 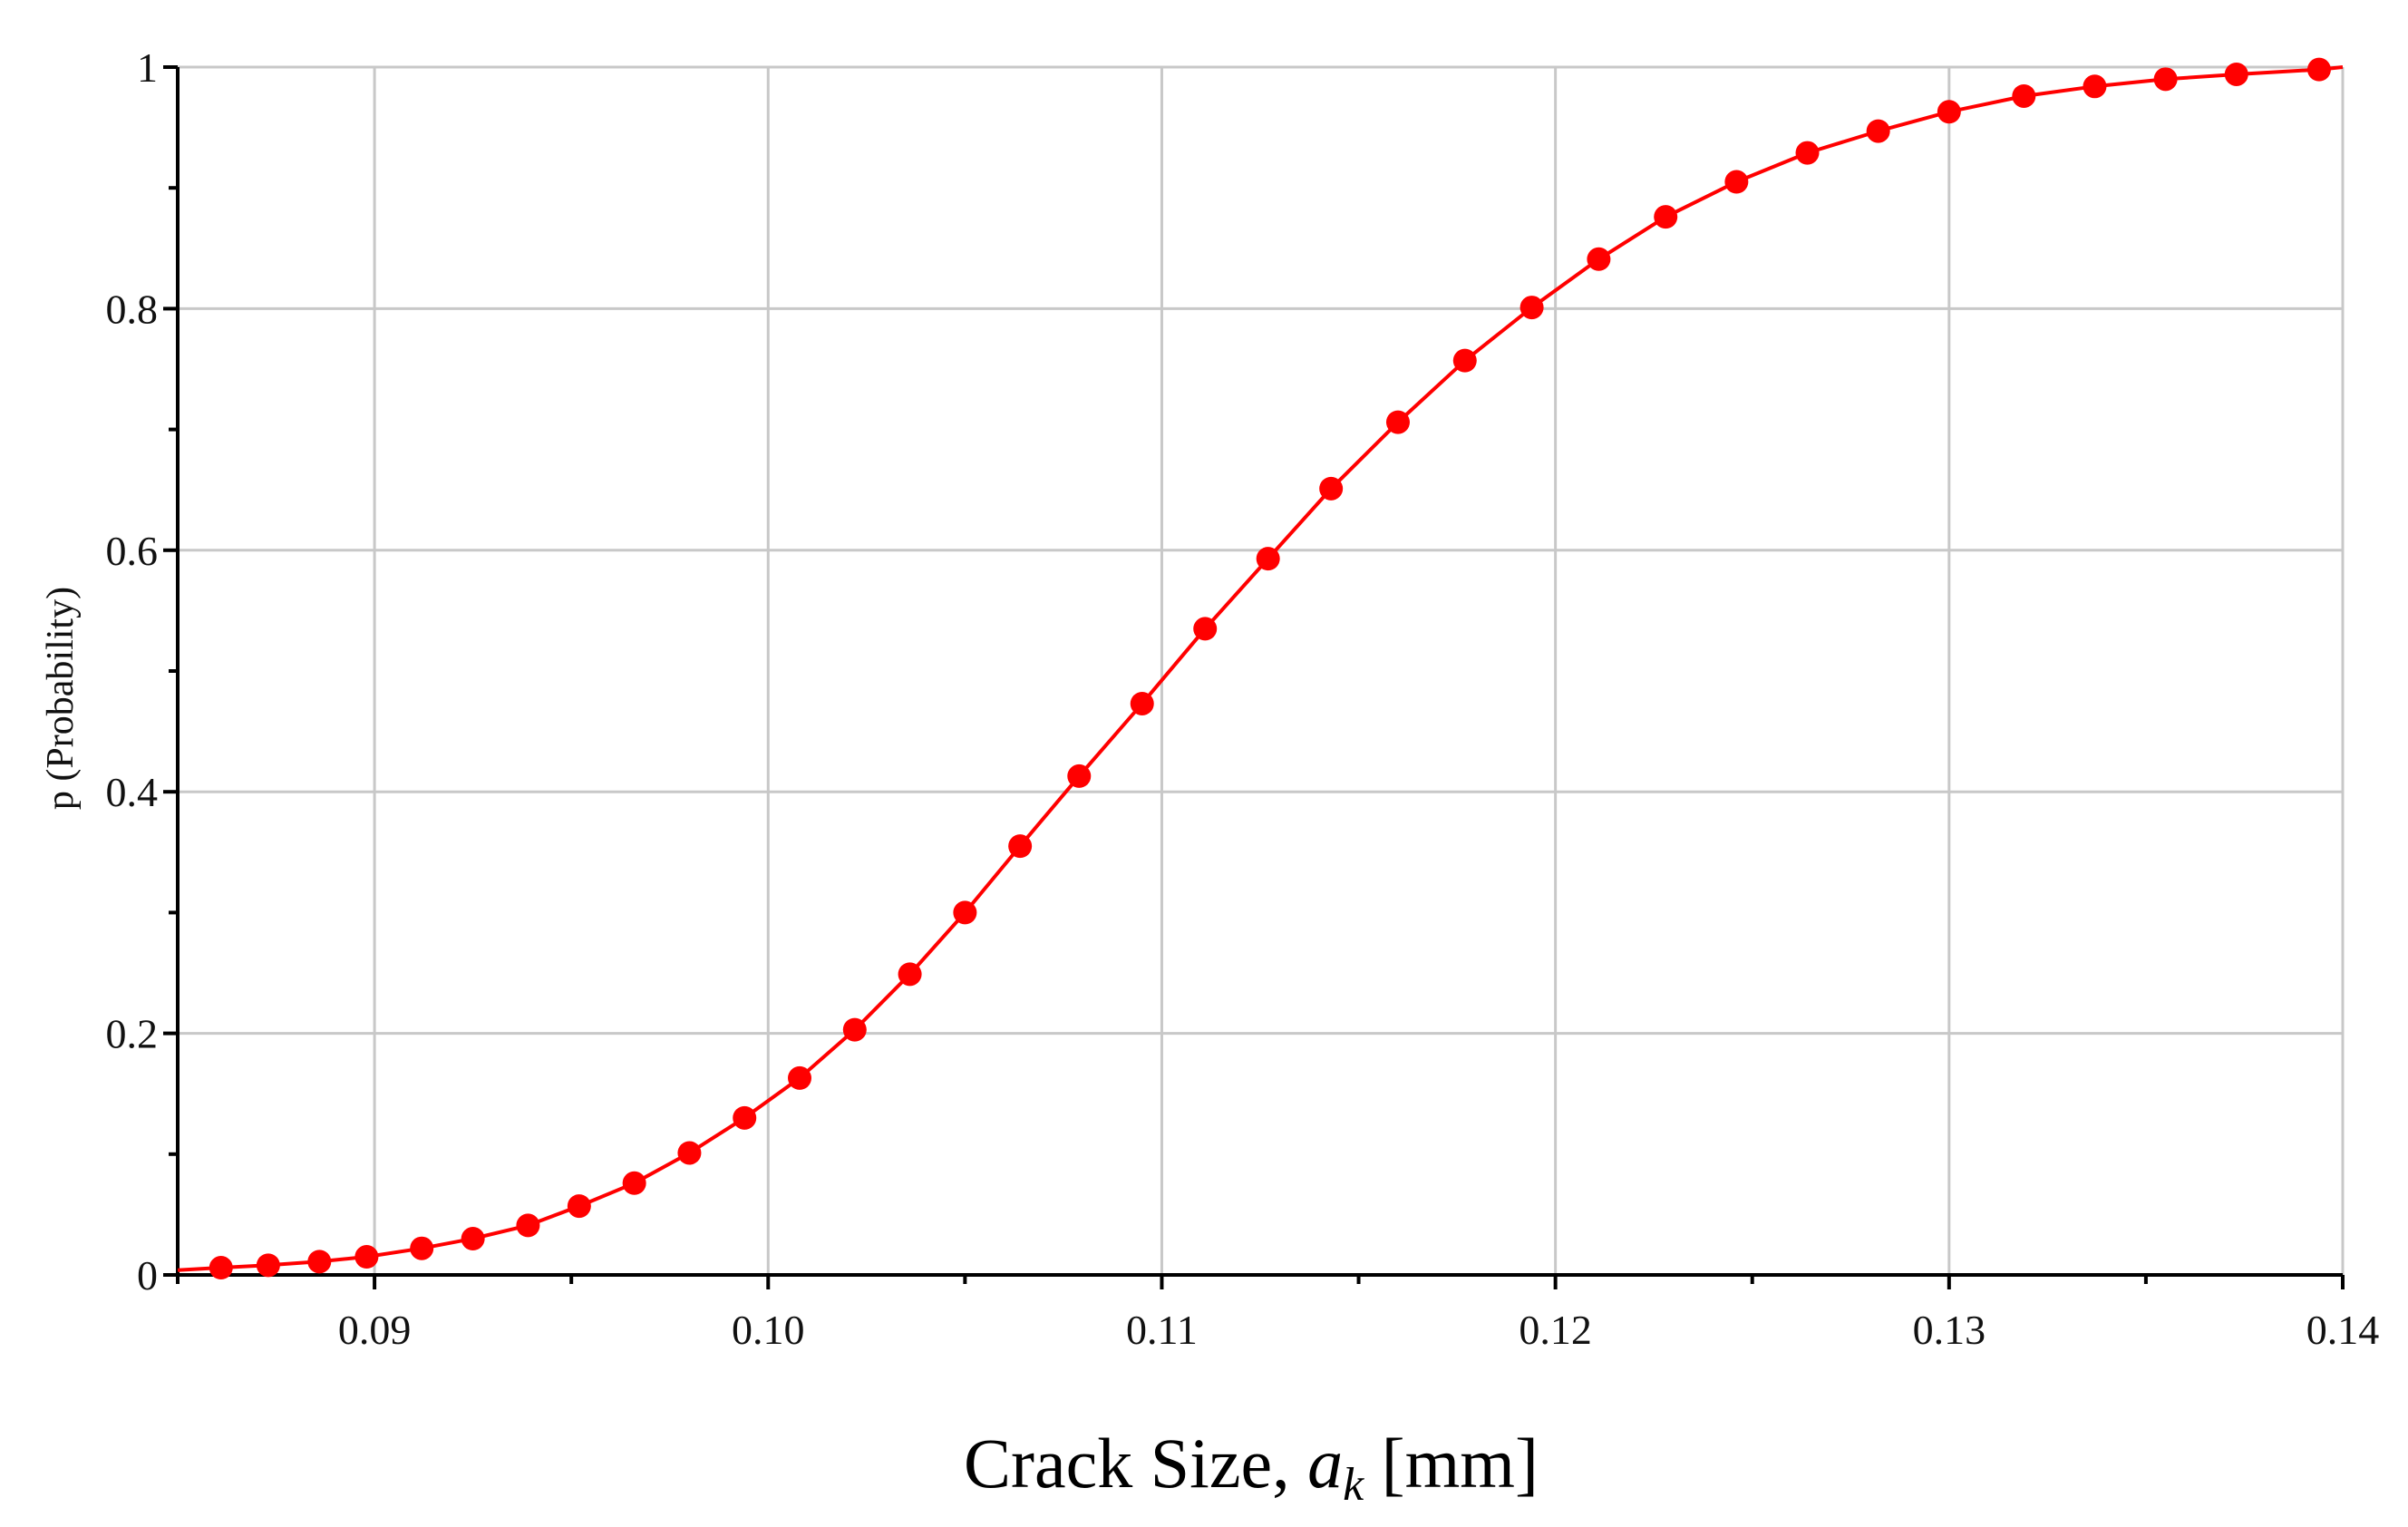 I want to click on y-tick-label-2: 0.4, so click(x=132, y=792).